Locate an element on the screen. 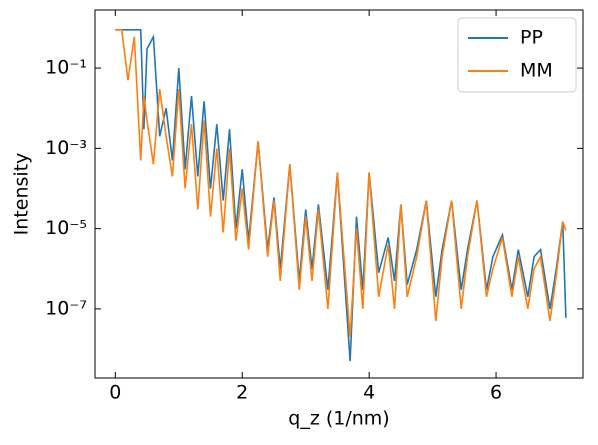 The height and width of the screenshot is (445, 598). y-tick-label: 10⁻³ is located at coordinates (66, 148).